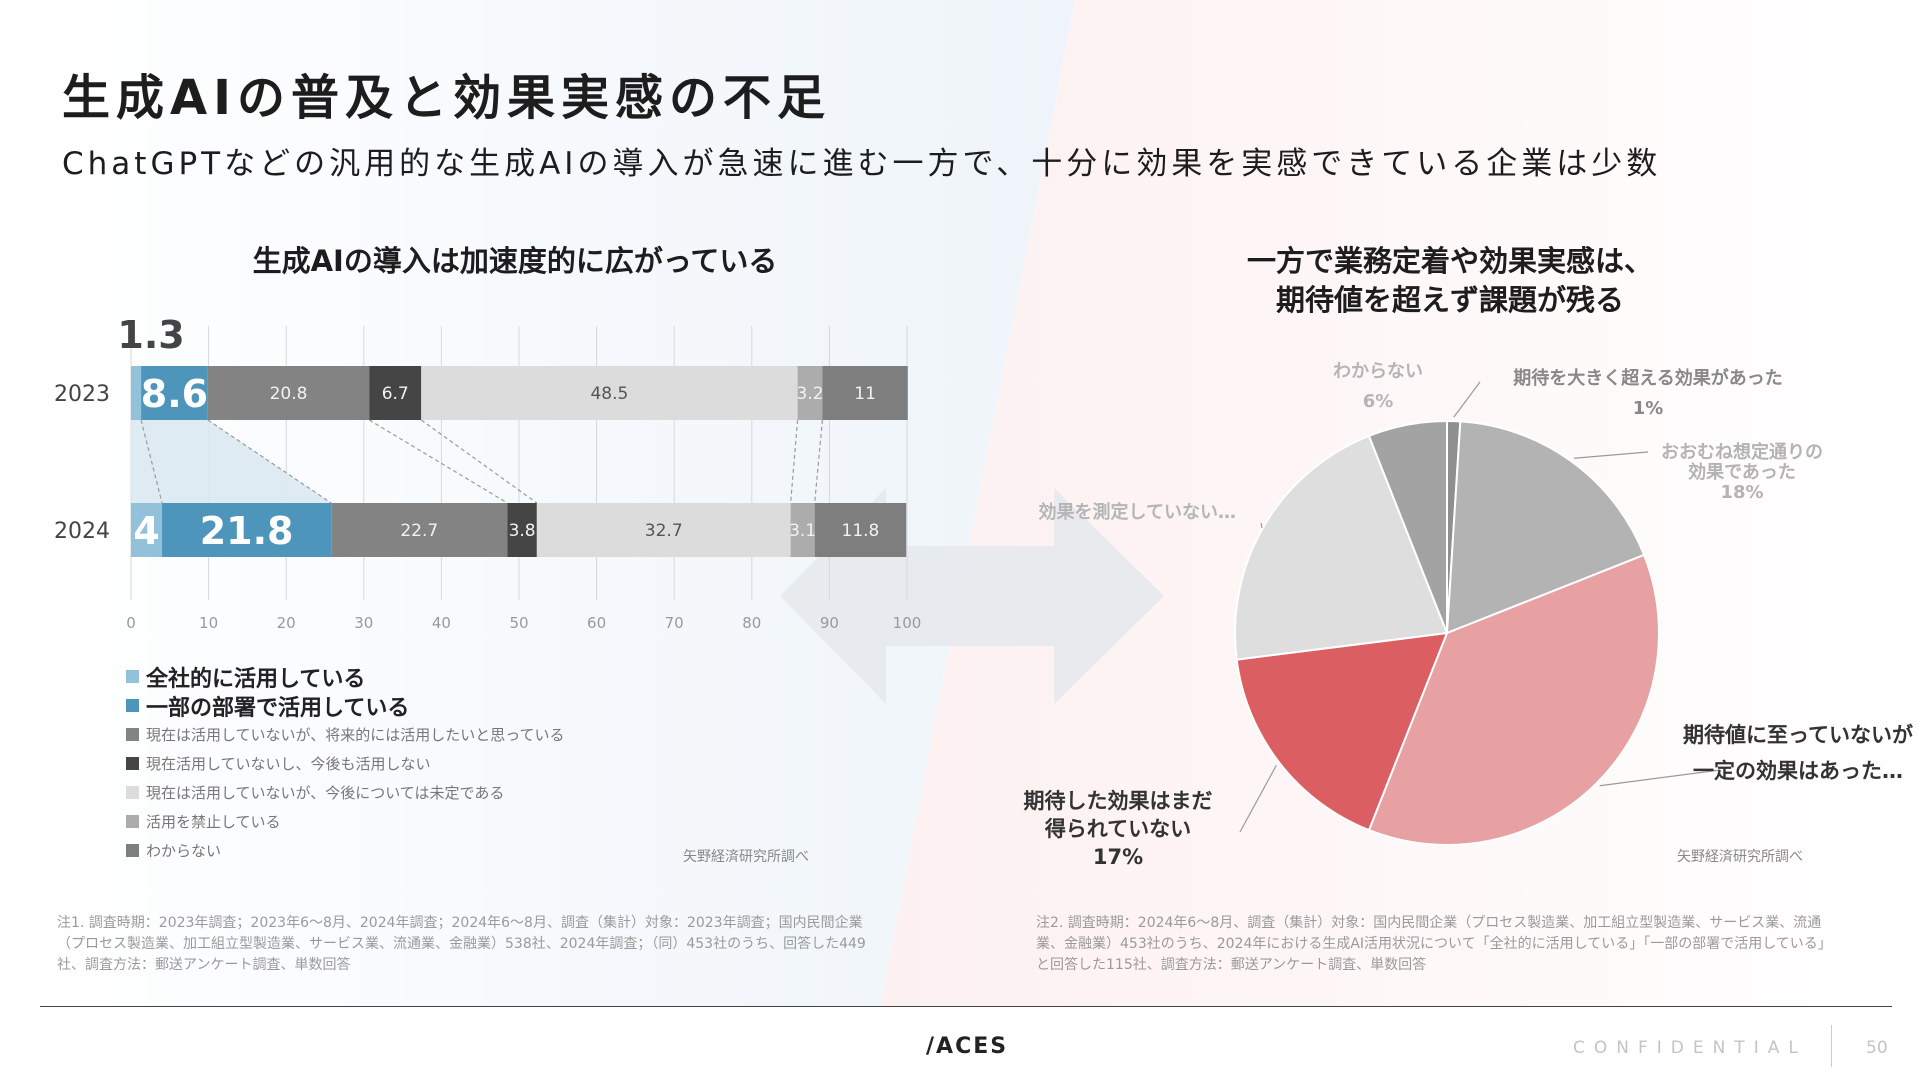  I want to click on x-tick-label: 70, so click(674, 623).